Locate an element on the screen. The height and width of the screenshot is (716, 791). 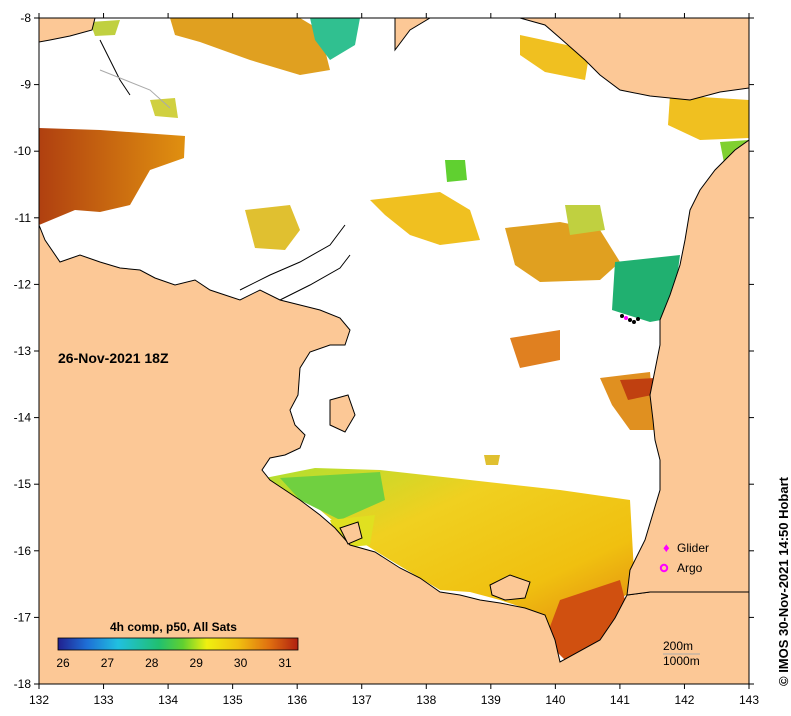
colorbar-tick-label: 31 is located at coordinates (285, 663).